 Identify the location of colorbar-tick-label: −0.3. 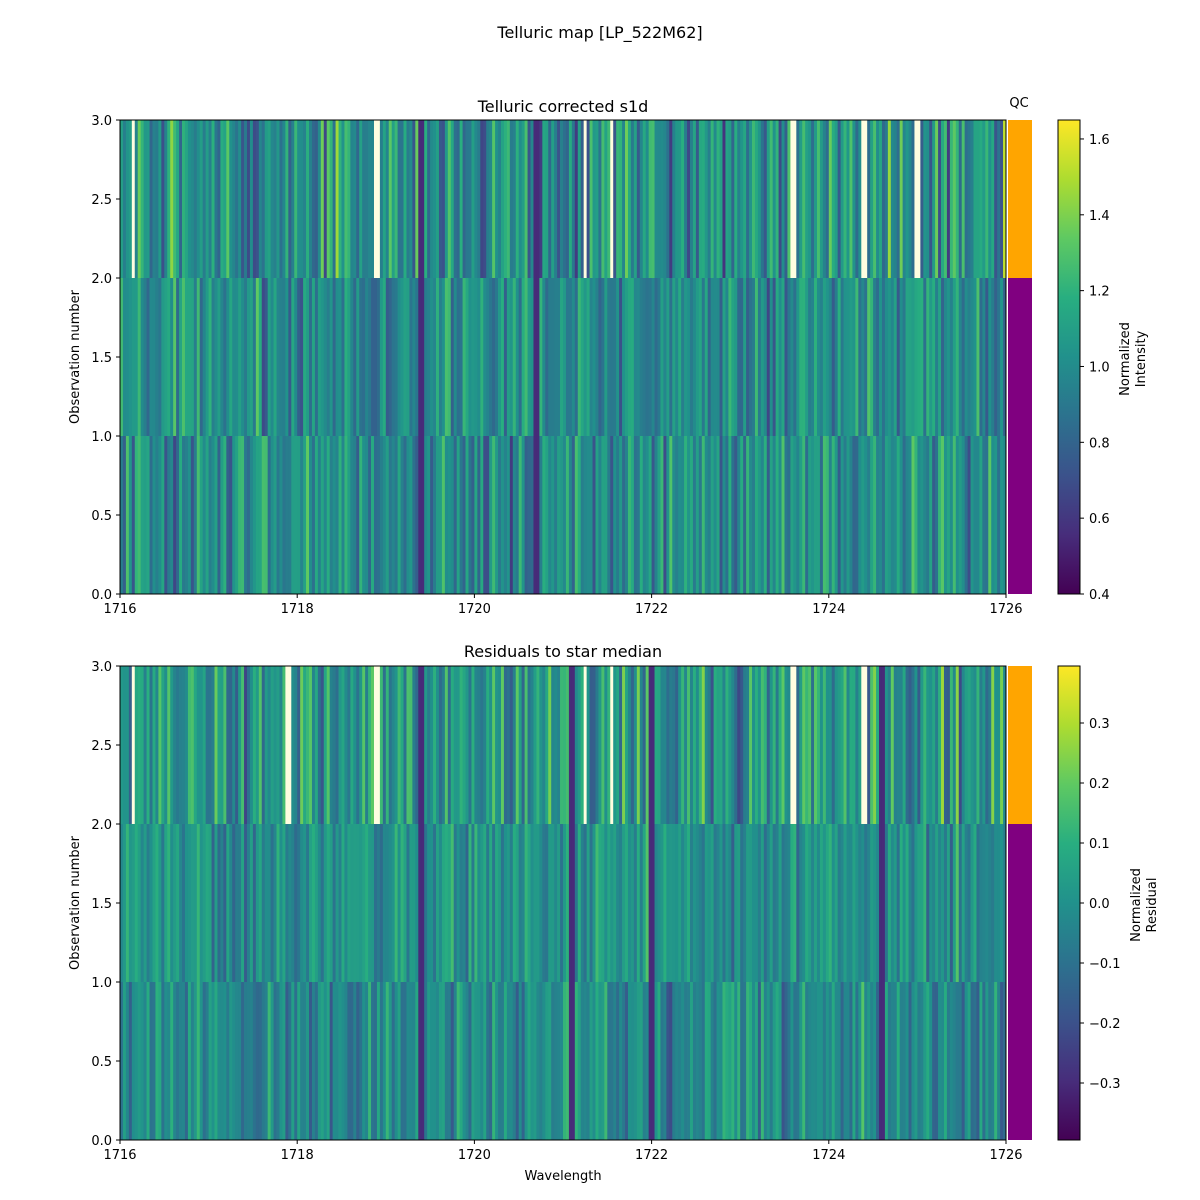
(1105, 1084).